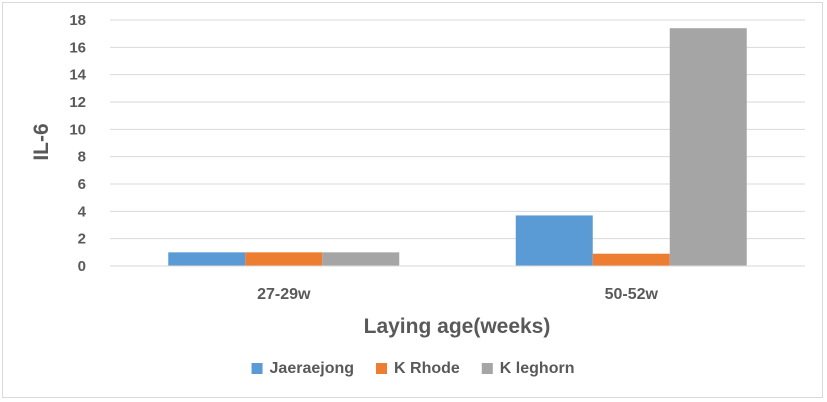 This screenshot has width=827, height=402. I want to click on x-axis-title: Laying age(weeks), so click(457, 326).